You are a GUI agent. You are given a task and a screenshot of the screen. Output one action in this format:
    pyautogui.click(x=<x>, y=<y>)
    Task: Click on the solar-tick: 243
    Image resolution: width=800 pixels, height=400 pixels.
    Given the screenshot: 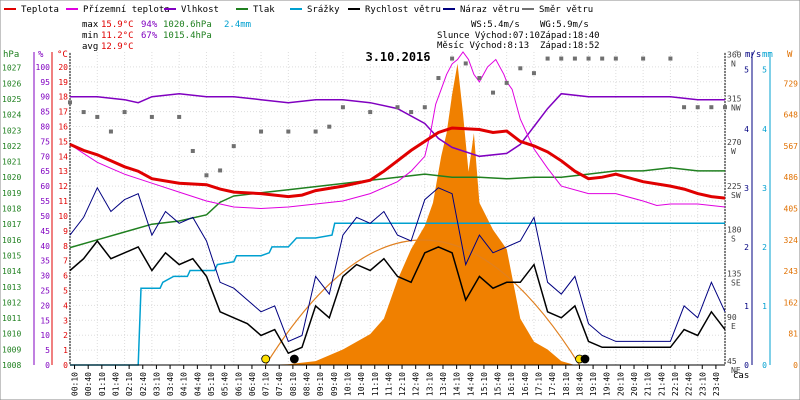 What is the action you would take?
    pyautogui.click(x=791, y=271)
    